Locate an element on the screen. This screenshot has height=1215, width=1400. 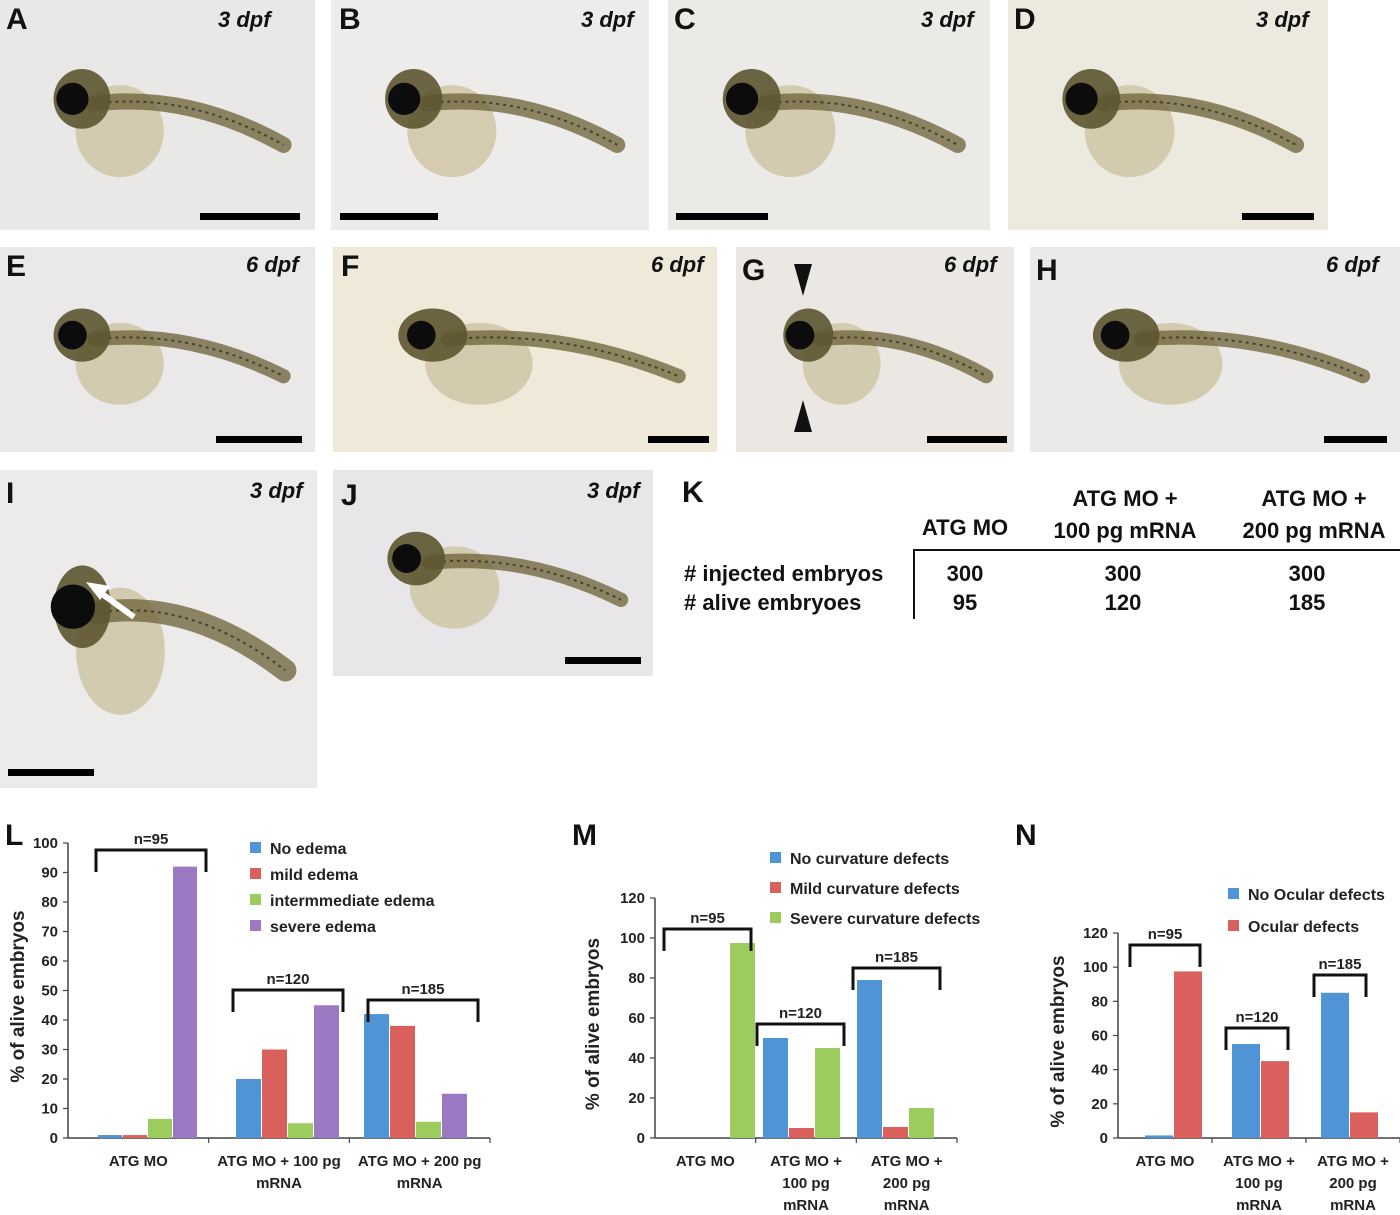
legend-label: severe edema is located at coordinates (323, 927).